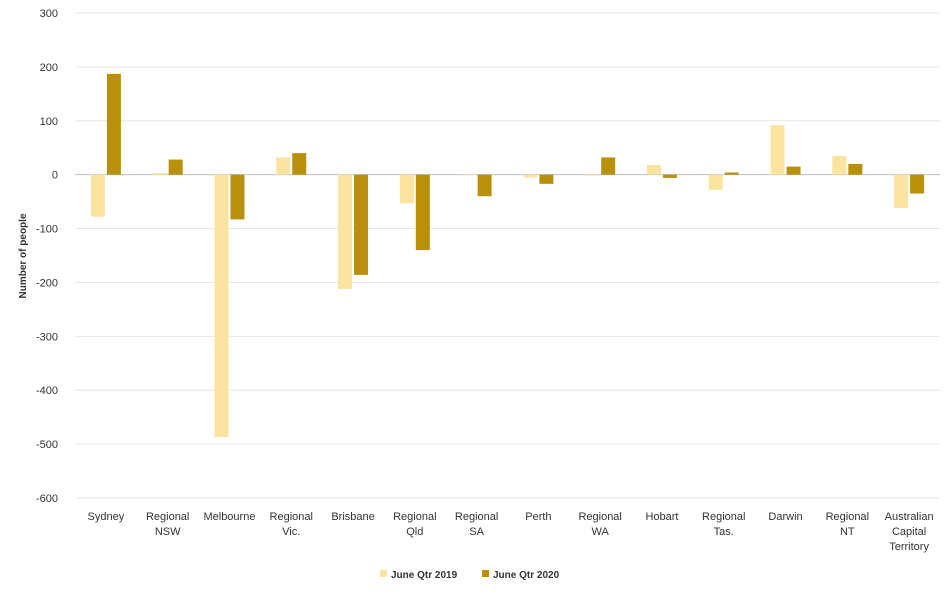  Describe the element at coordinates (49, 122) in the screenshot. I see `y-tick-label: 100` at that location.